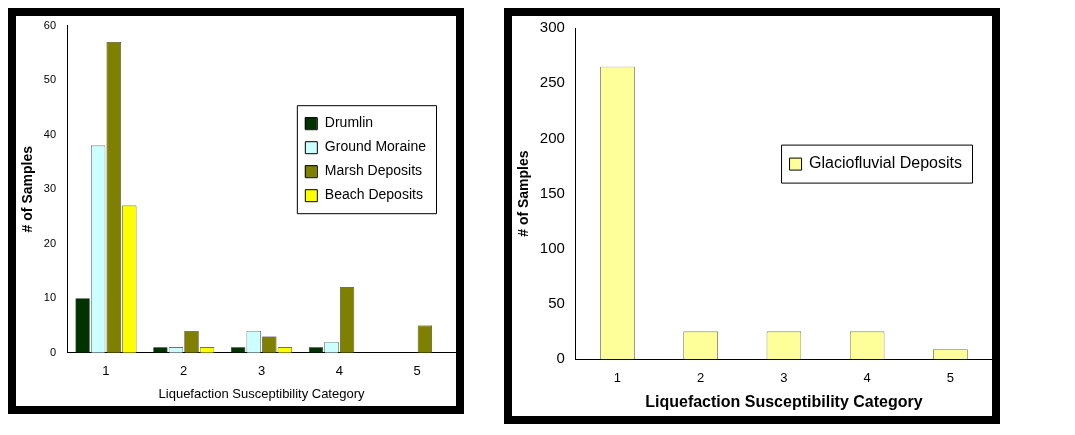  I want to click on y-tick-label: 200, so click(552, 137).